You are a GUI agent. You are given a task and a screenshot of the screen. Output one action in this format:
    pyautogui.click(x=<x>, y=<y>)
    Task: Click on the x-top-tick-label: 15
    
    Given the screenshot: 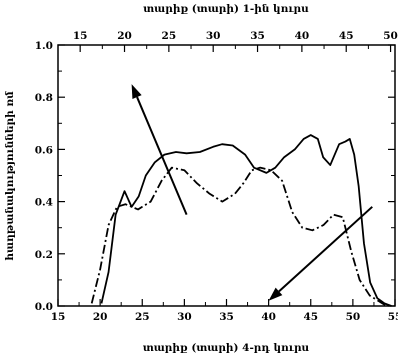 What is the action you would take?
    pyautogui.click(x=80, y=36)
    